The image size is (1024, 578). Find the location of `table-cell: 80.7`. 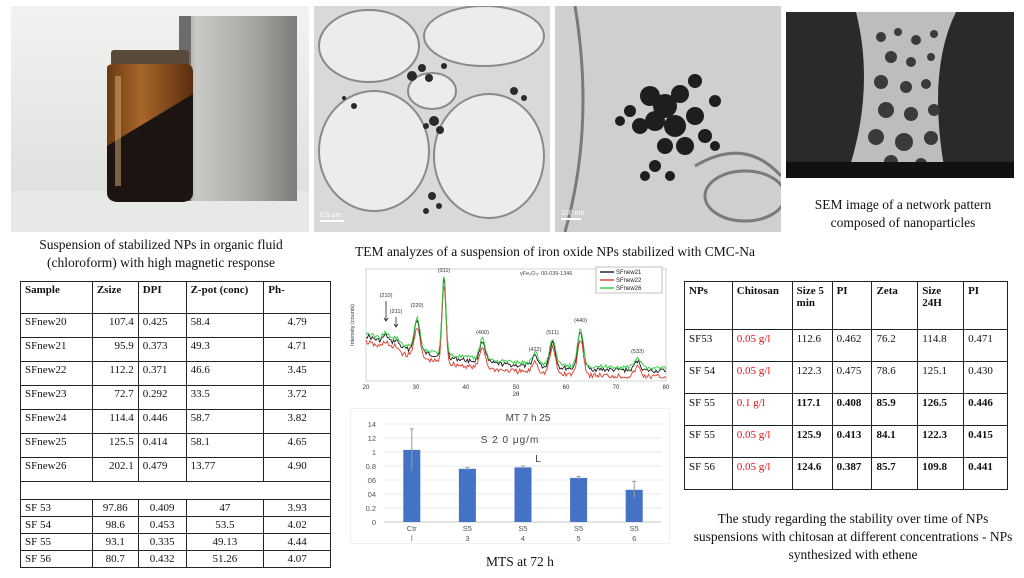

table-cell: 80.7 is located at coordinates (115, 559).